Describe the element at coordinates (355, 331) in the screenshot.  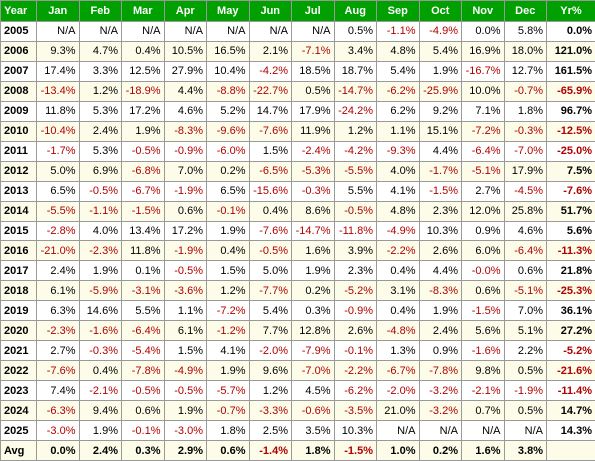
I see `cell: 2.6%` at that location.